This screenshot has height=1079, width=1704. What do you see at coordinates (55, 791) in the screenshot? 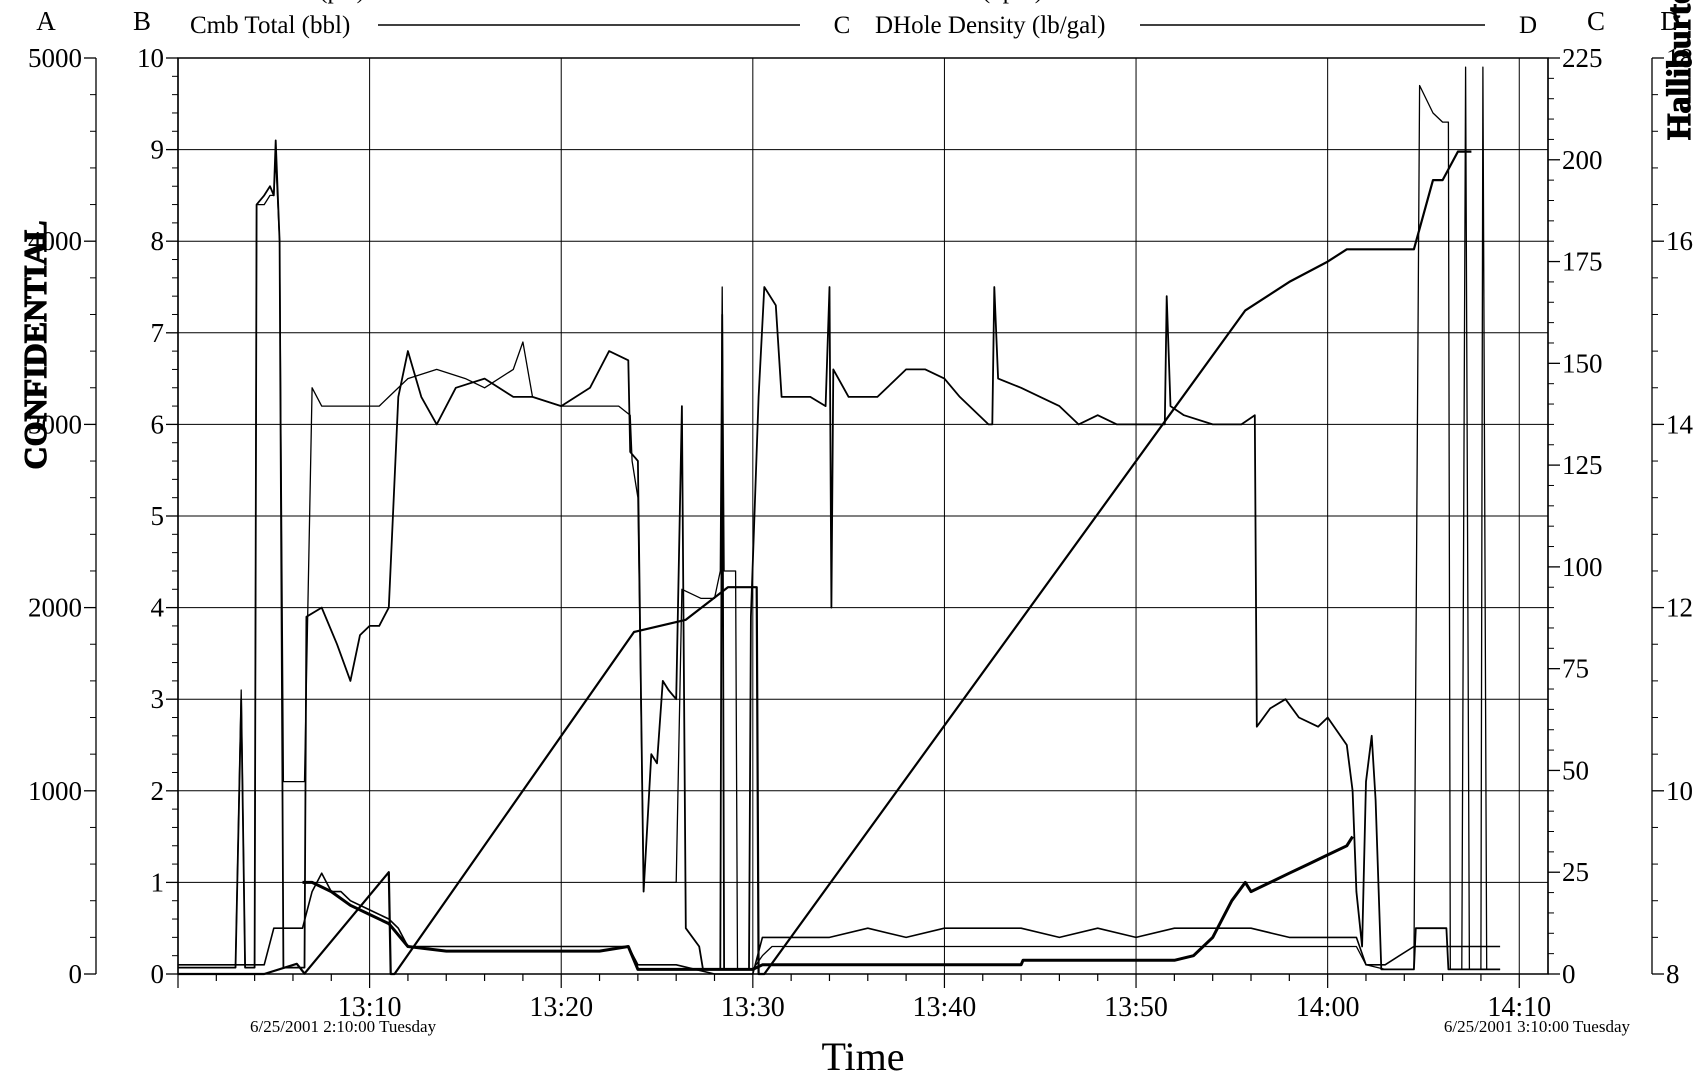
I see `tick-label-a: 1000` at bounding box center [55, 791].